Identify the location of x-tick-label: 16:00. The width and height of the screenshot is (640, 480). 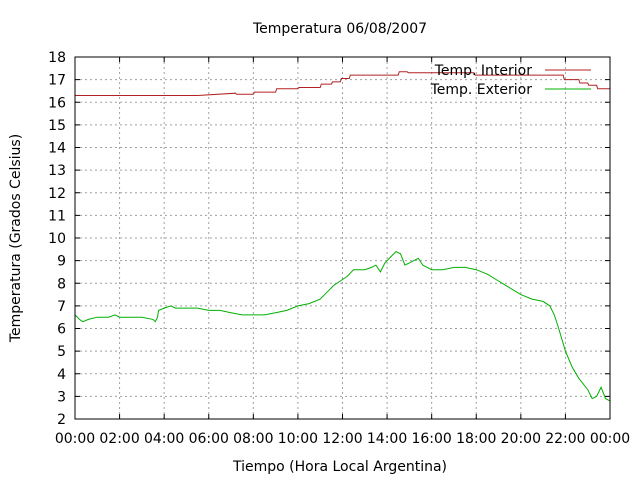
(431, 439).